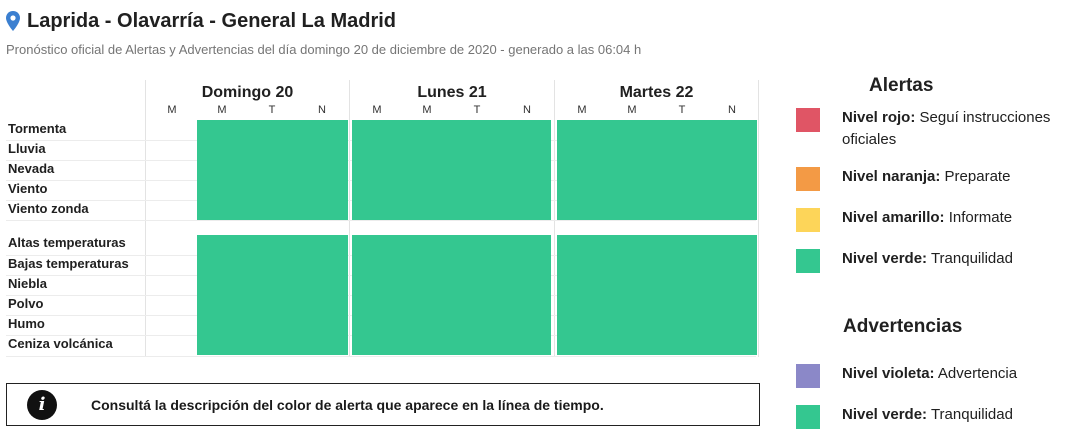 The width and height of the screenshot is (1066, 447). I want to click on legend-level: Nivel amarillo:, so click(893, 217).